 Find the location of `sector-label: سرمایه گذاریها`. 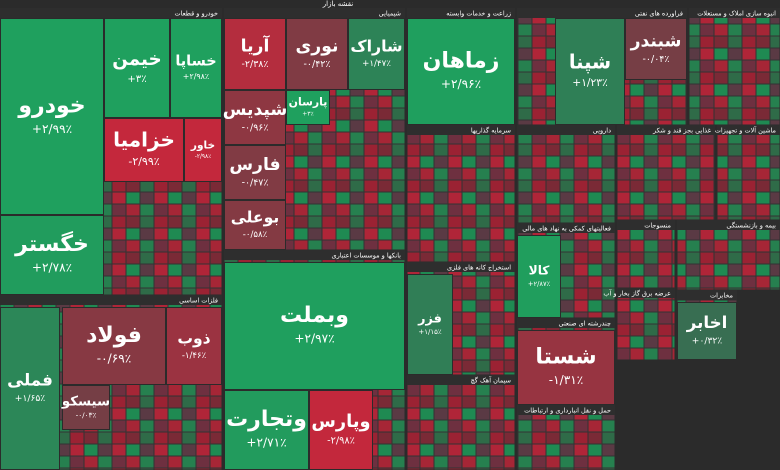

sector-label: سرمایه گذاریها is located at coordinates (491, 131).